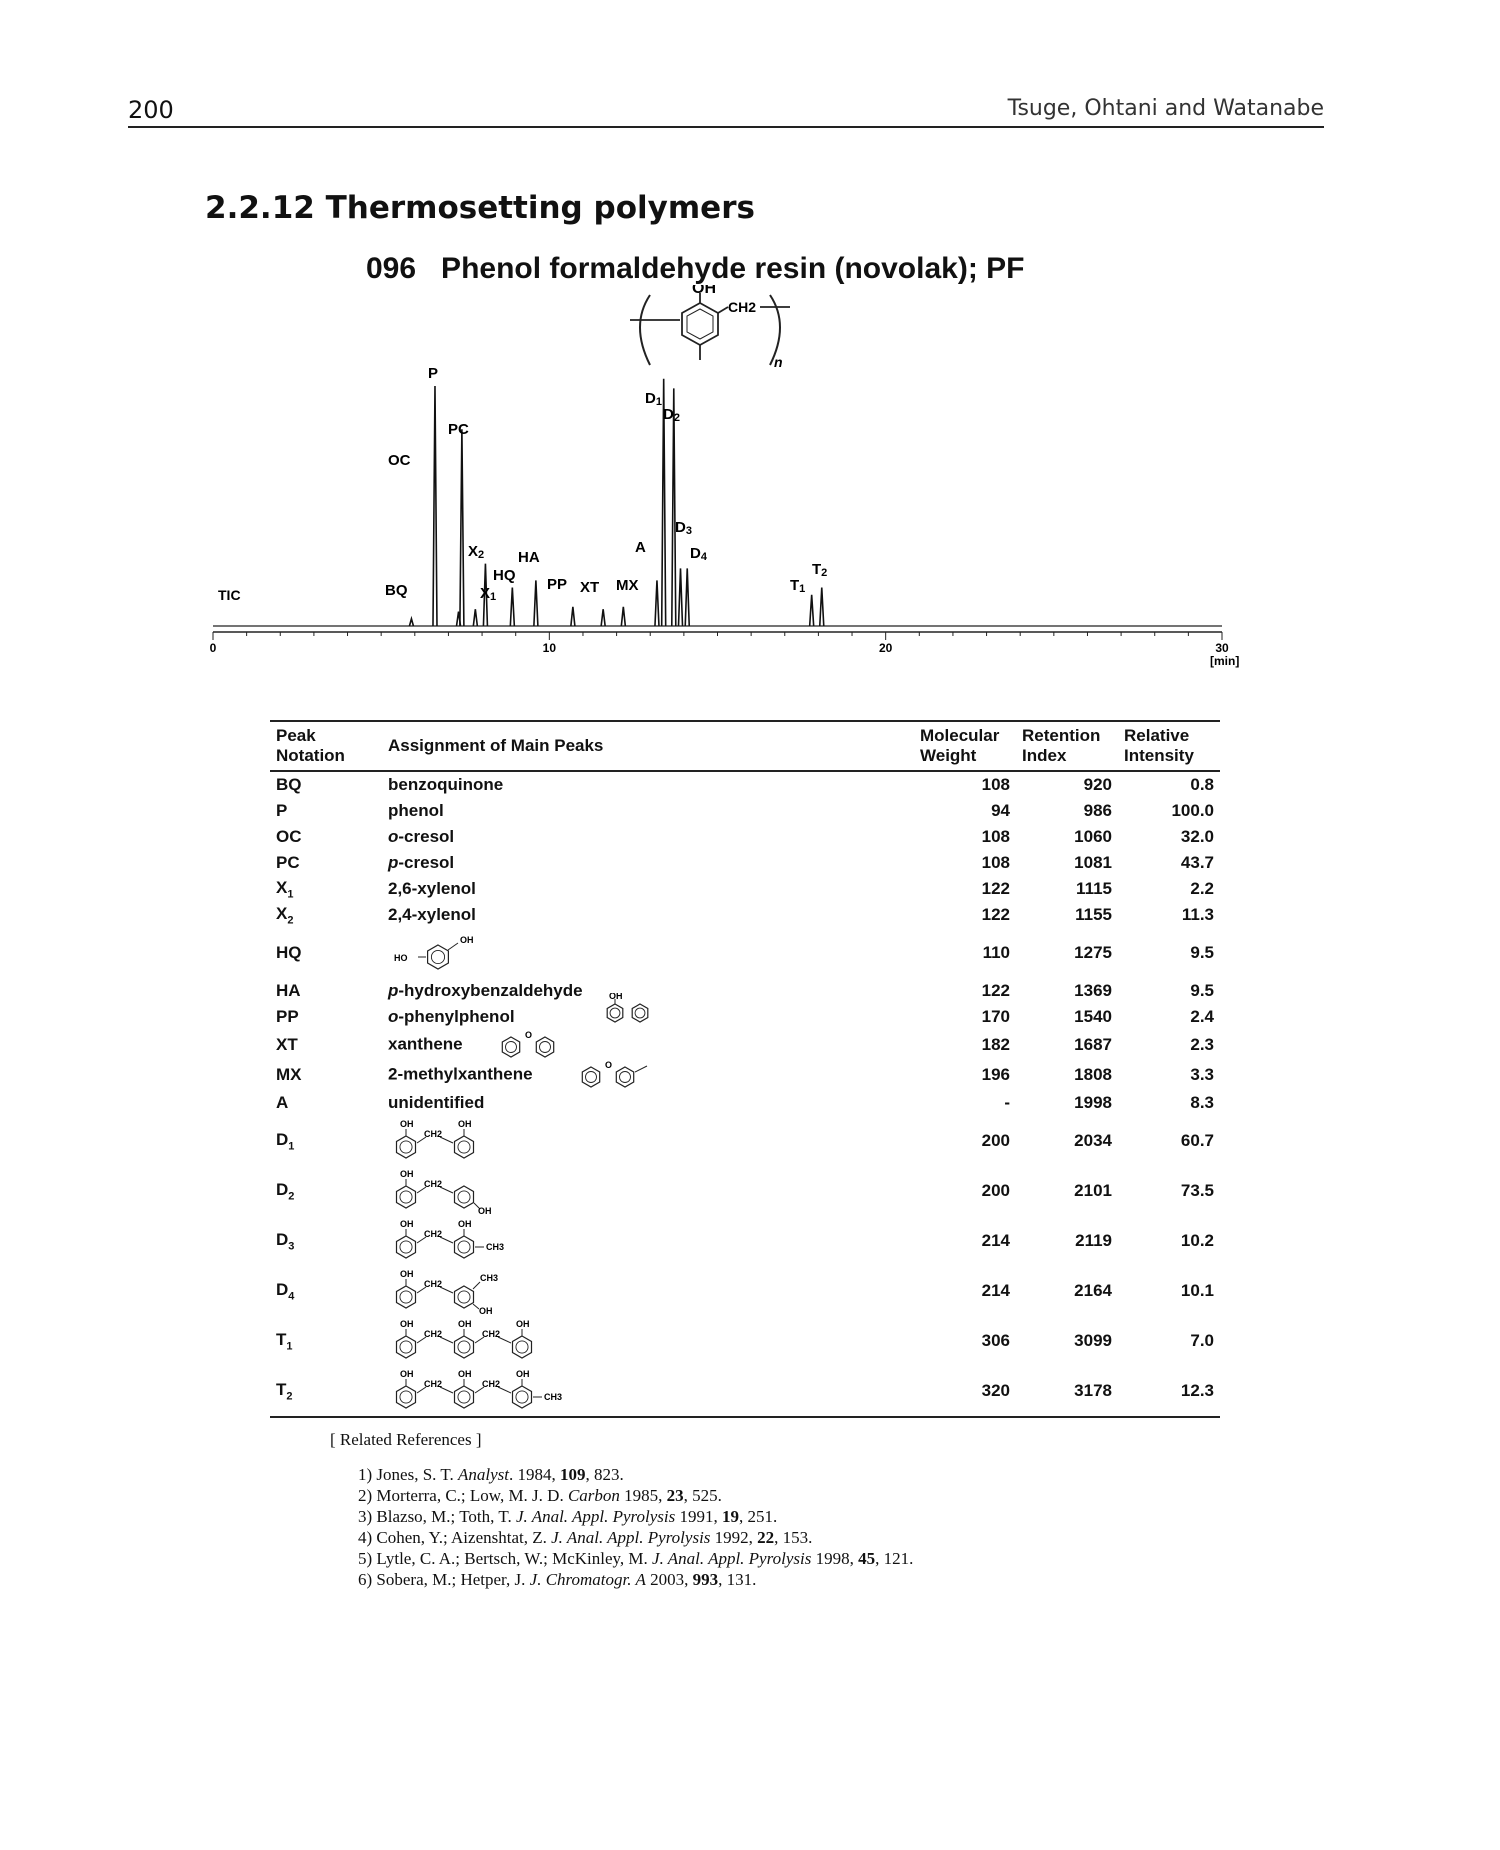  Describe the element at coordinates (745, 1141) in the screenshot. I see `table-row: D1 OH CH2 OH 200 2034 60.7` at that location.